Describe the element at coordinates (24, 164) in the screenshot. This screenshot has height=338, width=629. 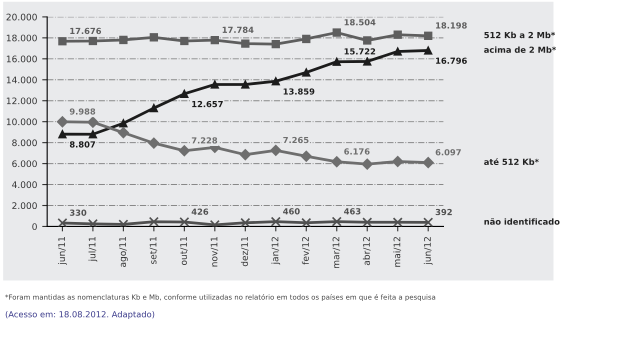
I see `y-tick-label: 6.000` at that location.